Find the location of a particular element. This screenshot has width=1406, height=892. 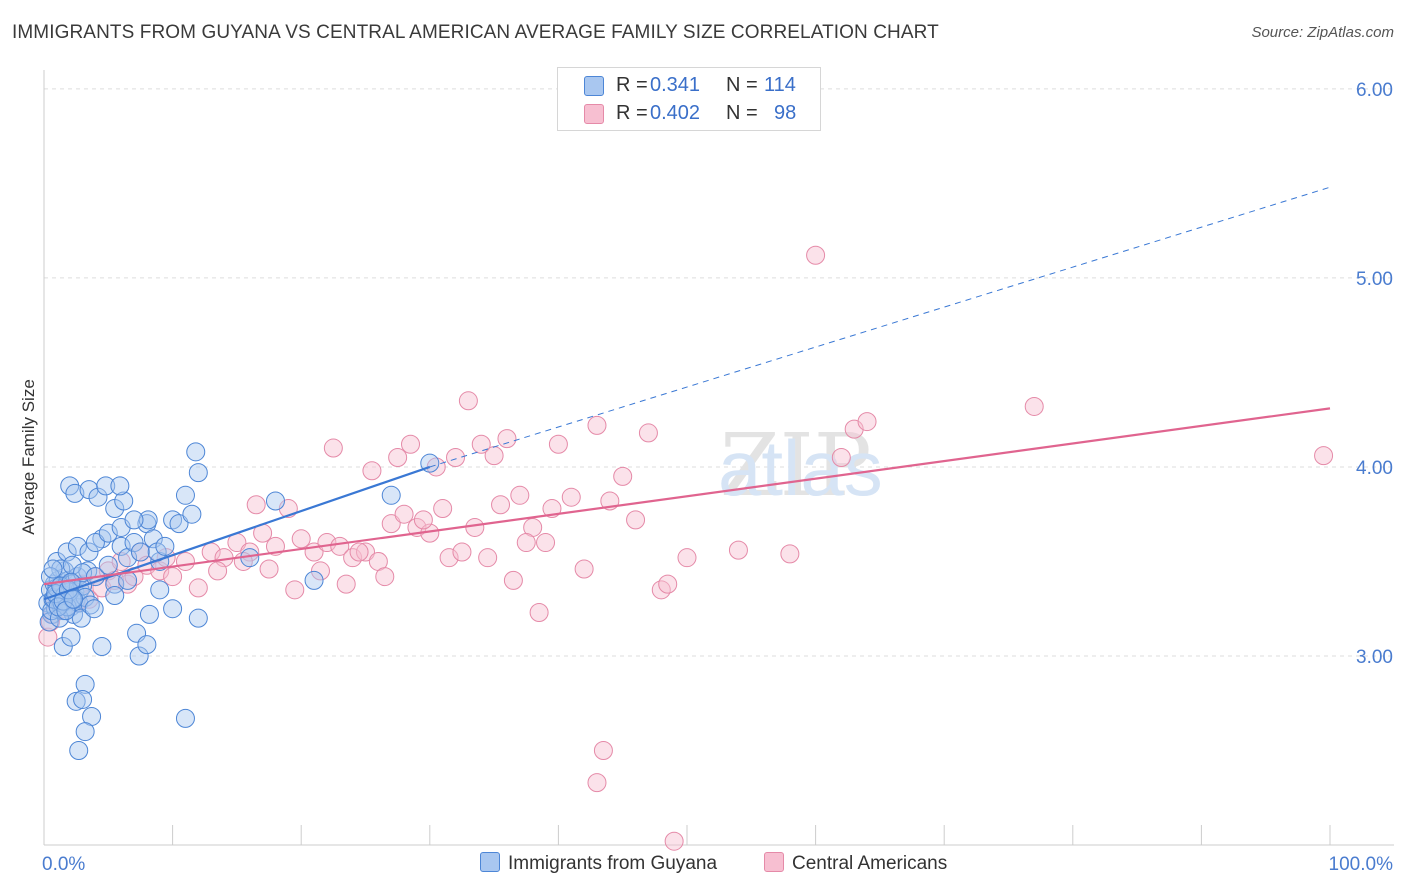

central-legend-swatch-icon is located at coordinates (774, 862).